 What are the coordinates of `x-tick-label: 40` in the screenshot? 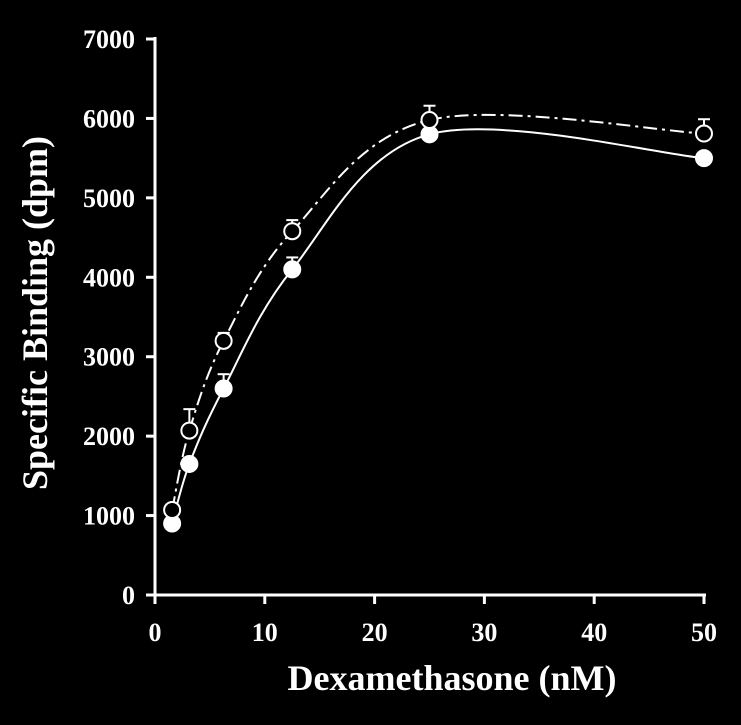 It's located at (594, 632).